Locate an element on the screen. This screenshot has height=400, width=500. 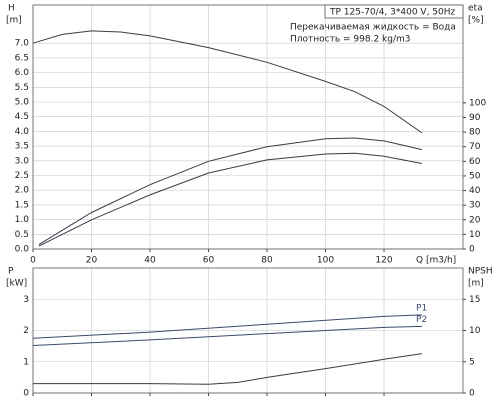
y-tick-label: 3 is located at coordinates (26, 300).